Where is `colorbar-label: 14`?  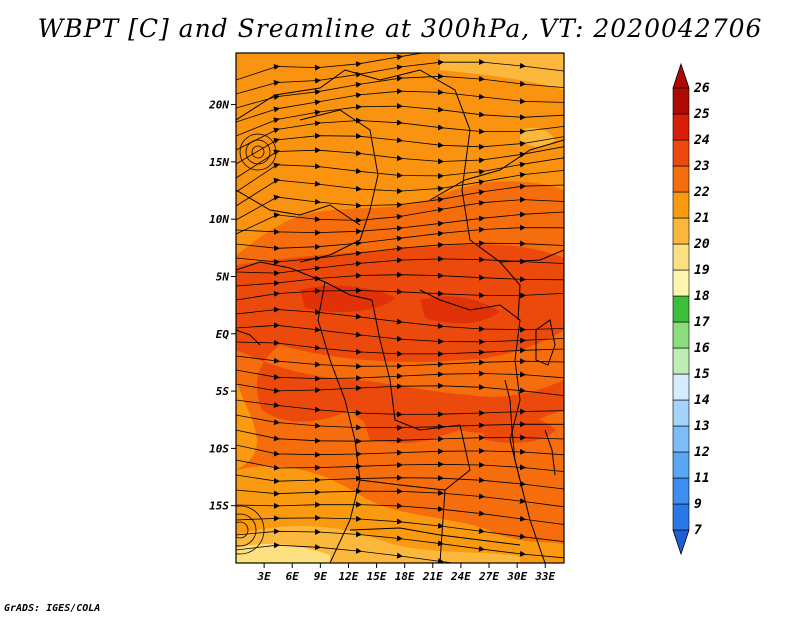 colorbar-label: 14 is located at coordinates (702, 400).